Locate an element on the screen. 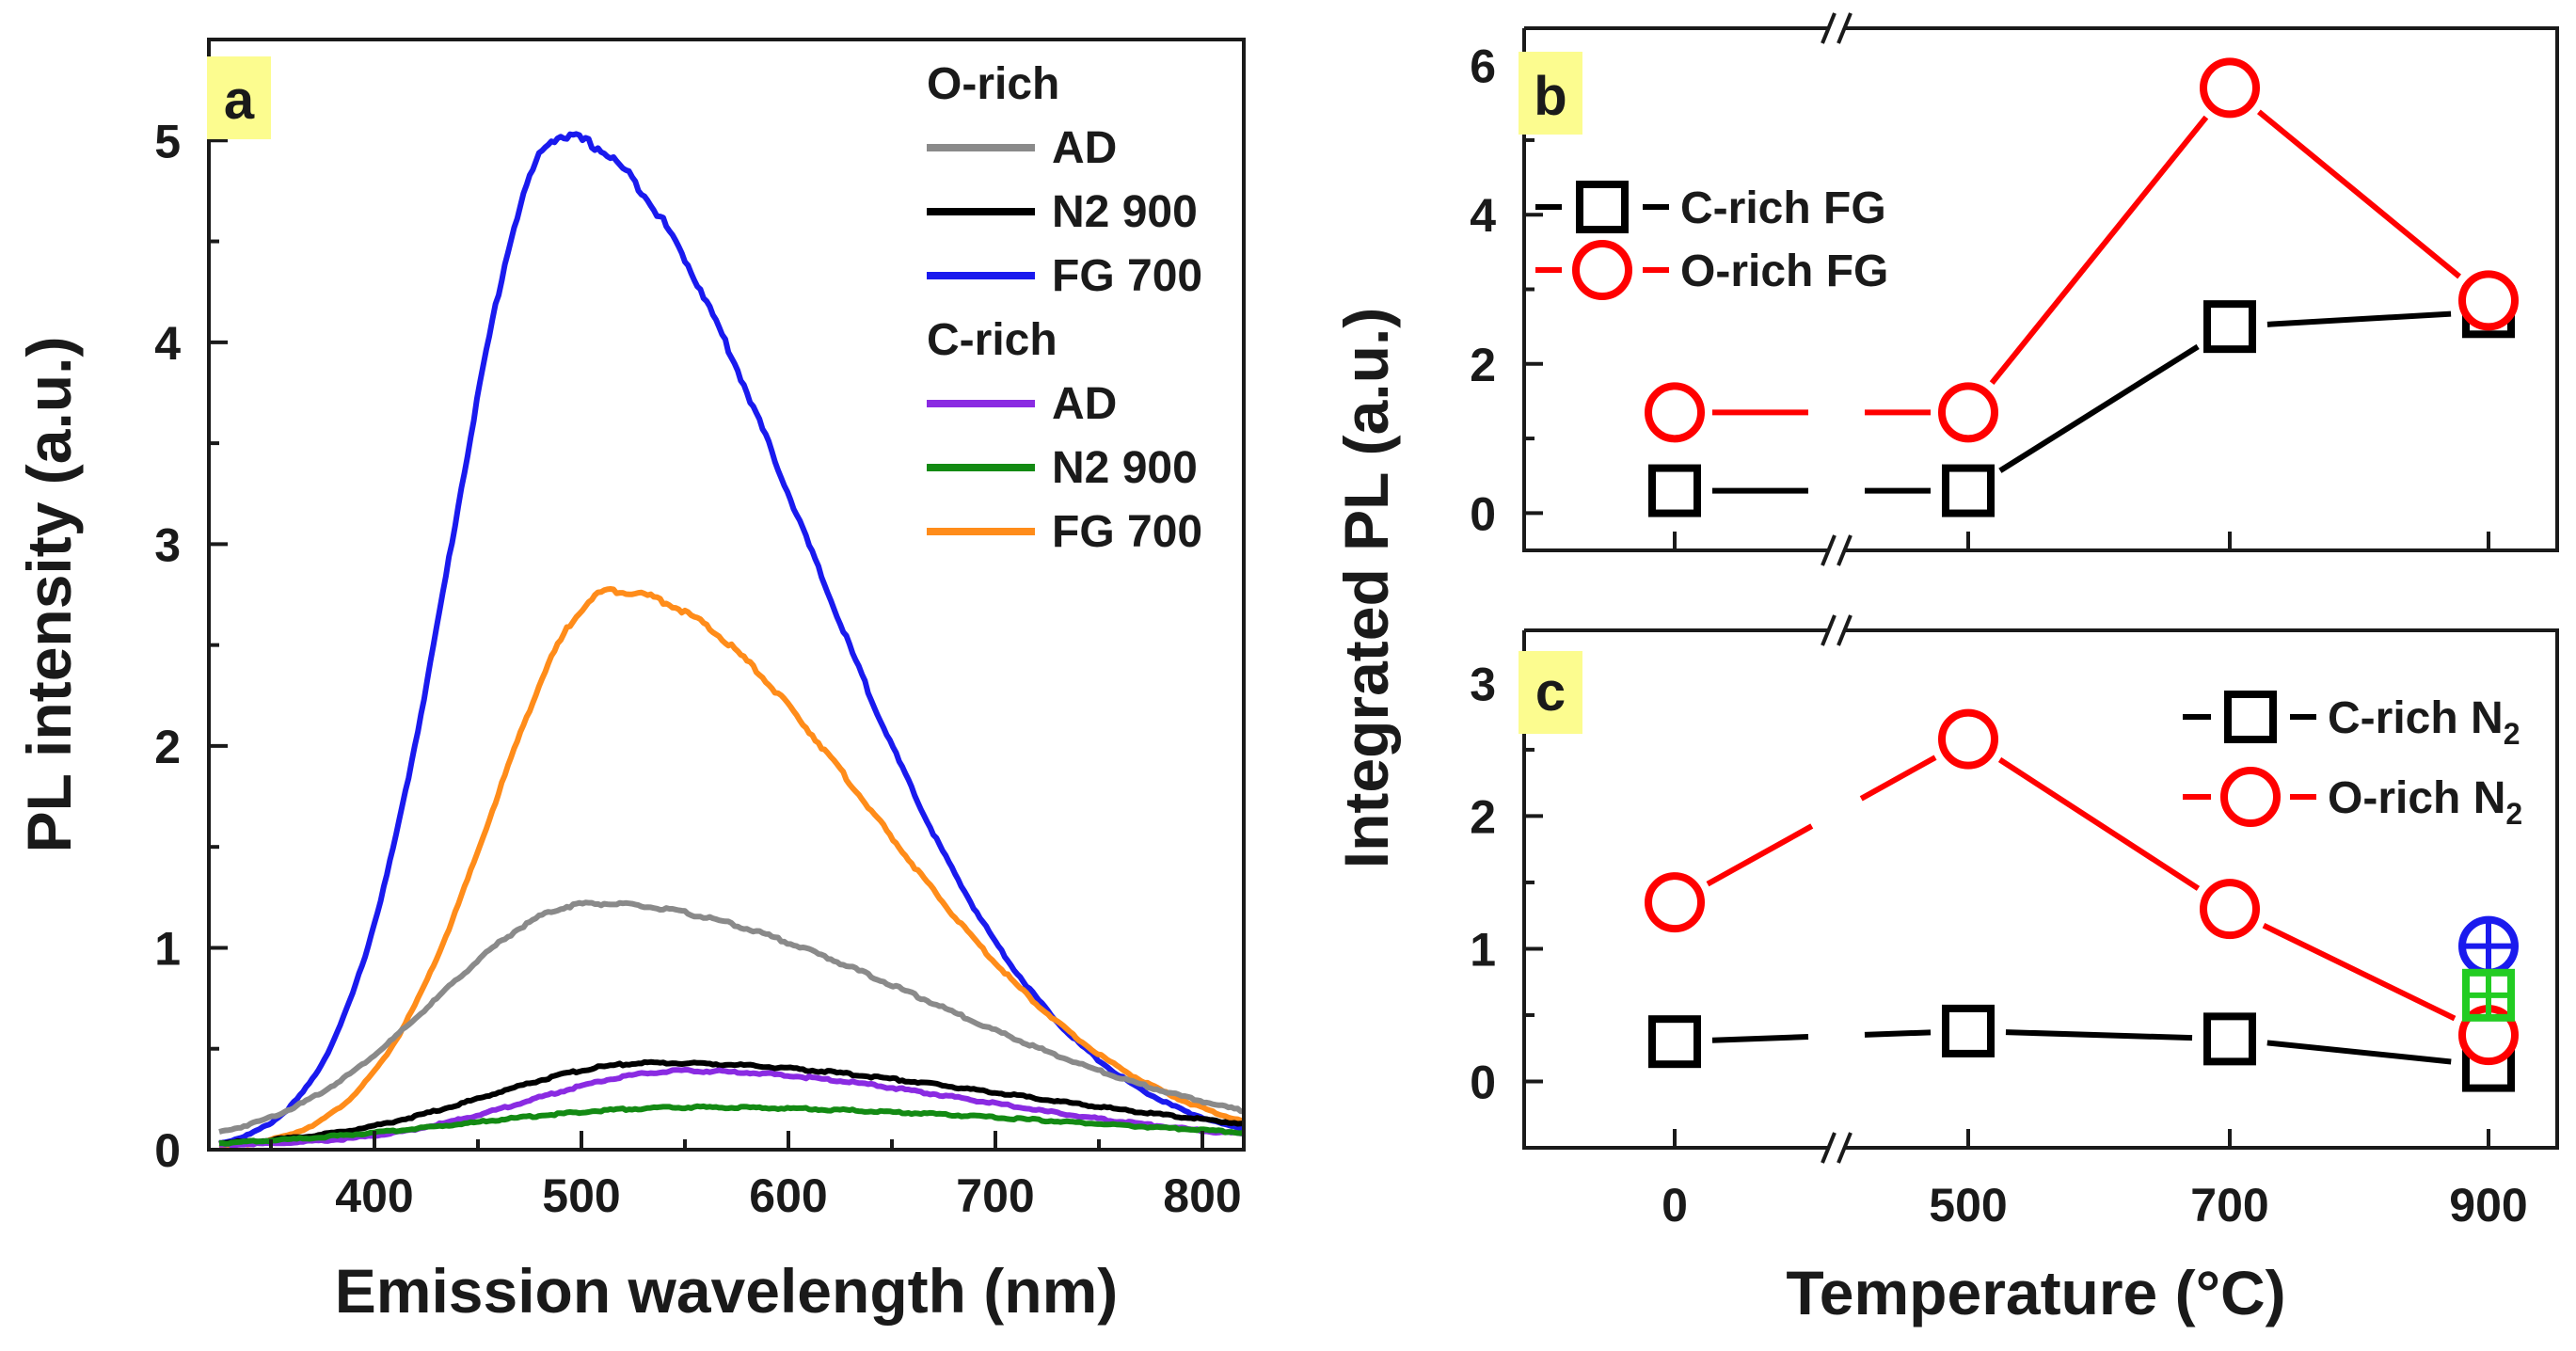  legend-label: C-rich N2 is located at coordinates (2424, 722).